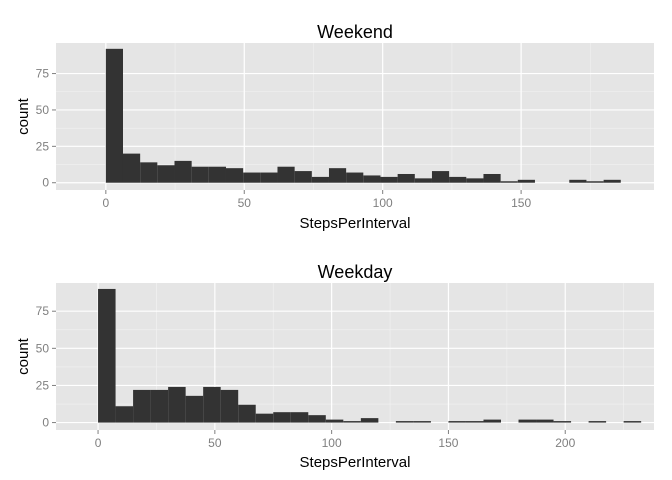 The height and width of the screenshot is (480, 672). I want to click on chart-title: Weekend, so click(355, 32).